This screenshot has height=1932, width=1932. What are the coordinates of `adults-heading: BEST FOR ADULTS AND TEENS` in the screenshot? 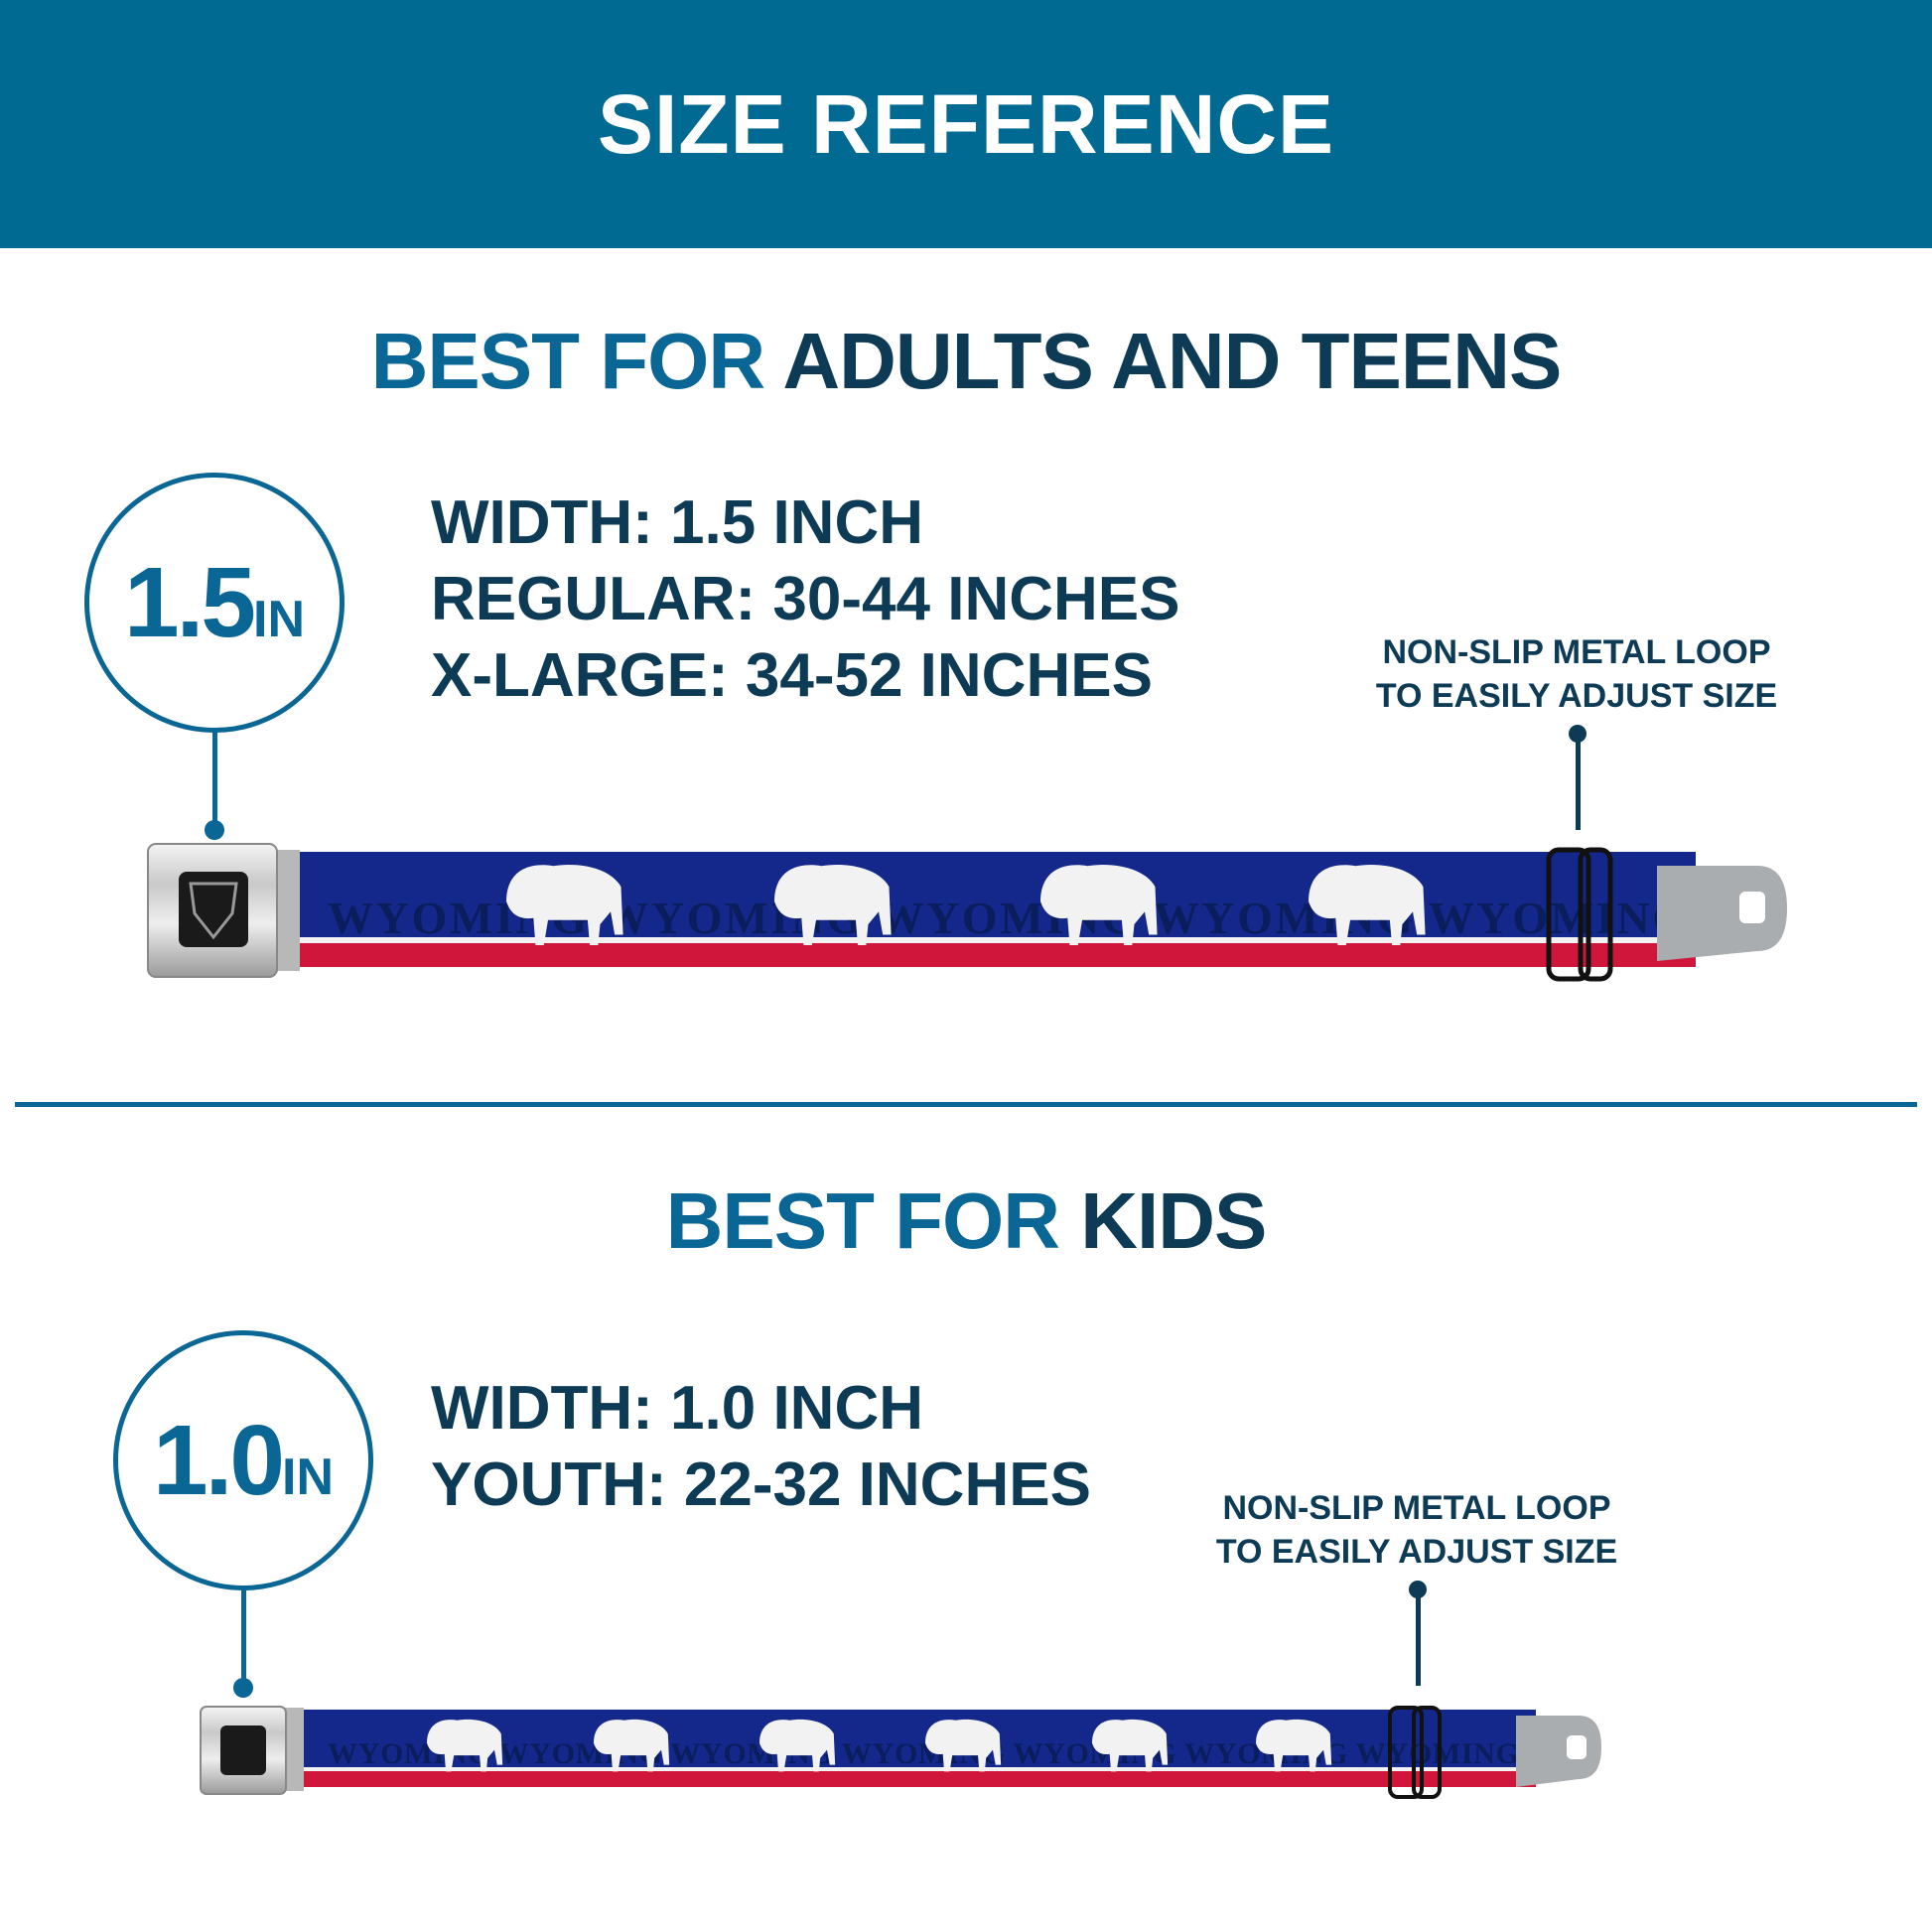 It's located at (966, 361).